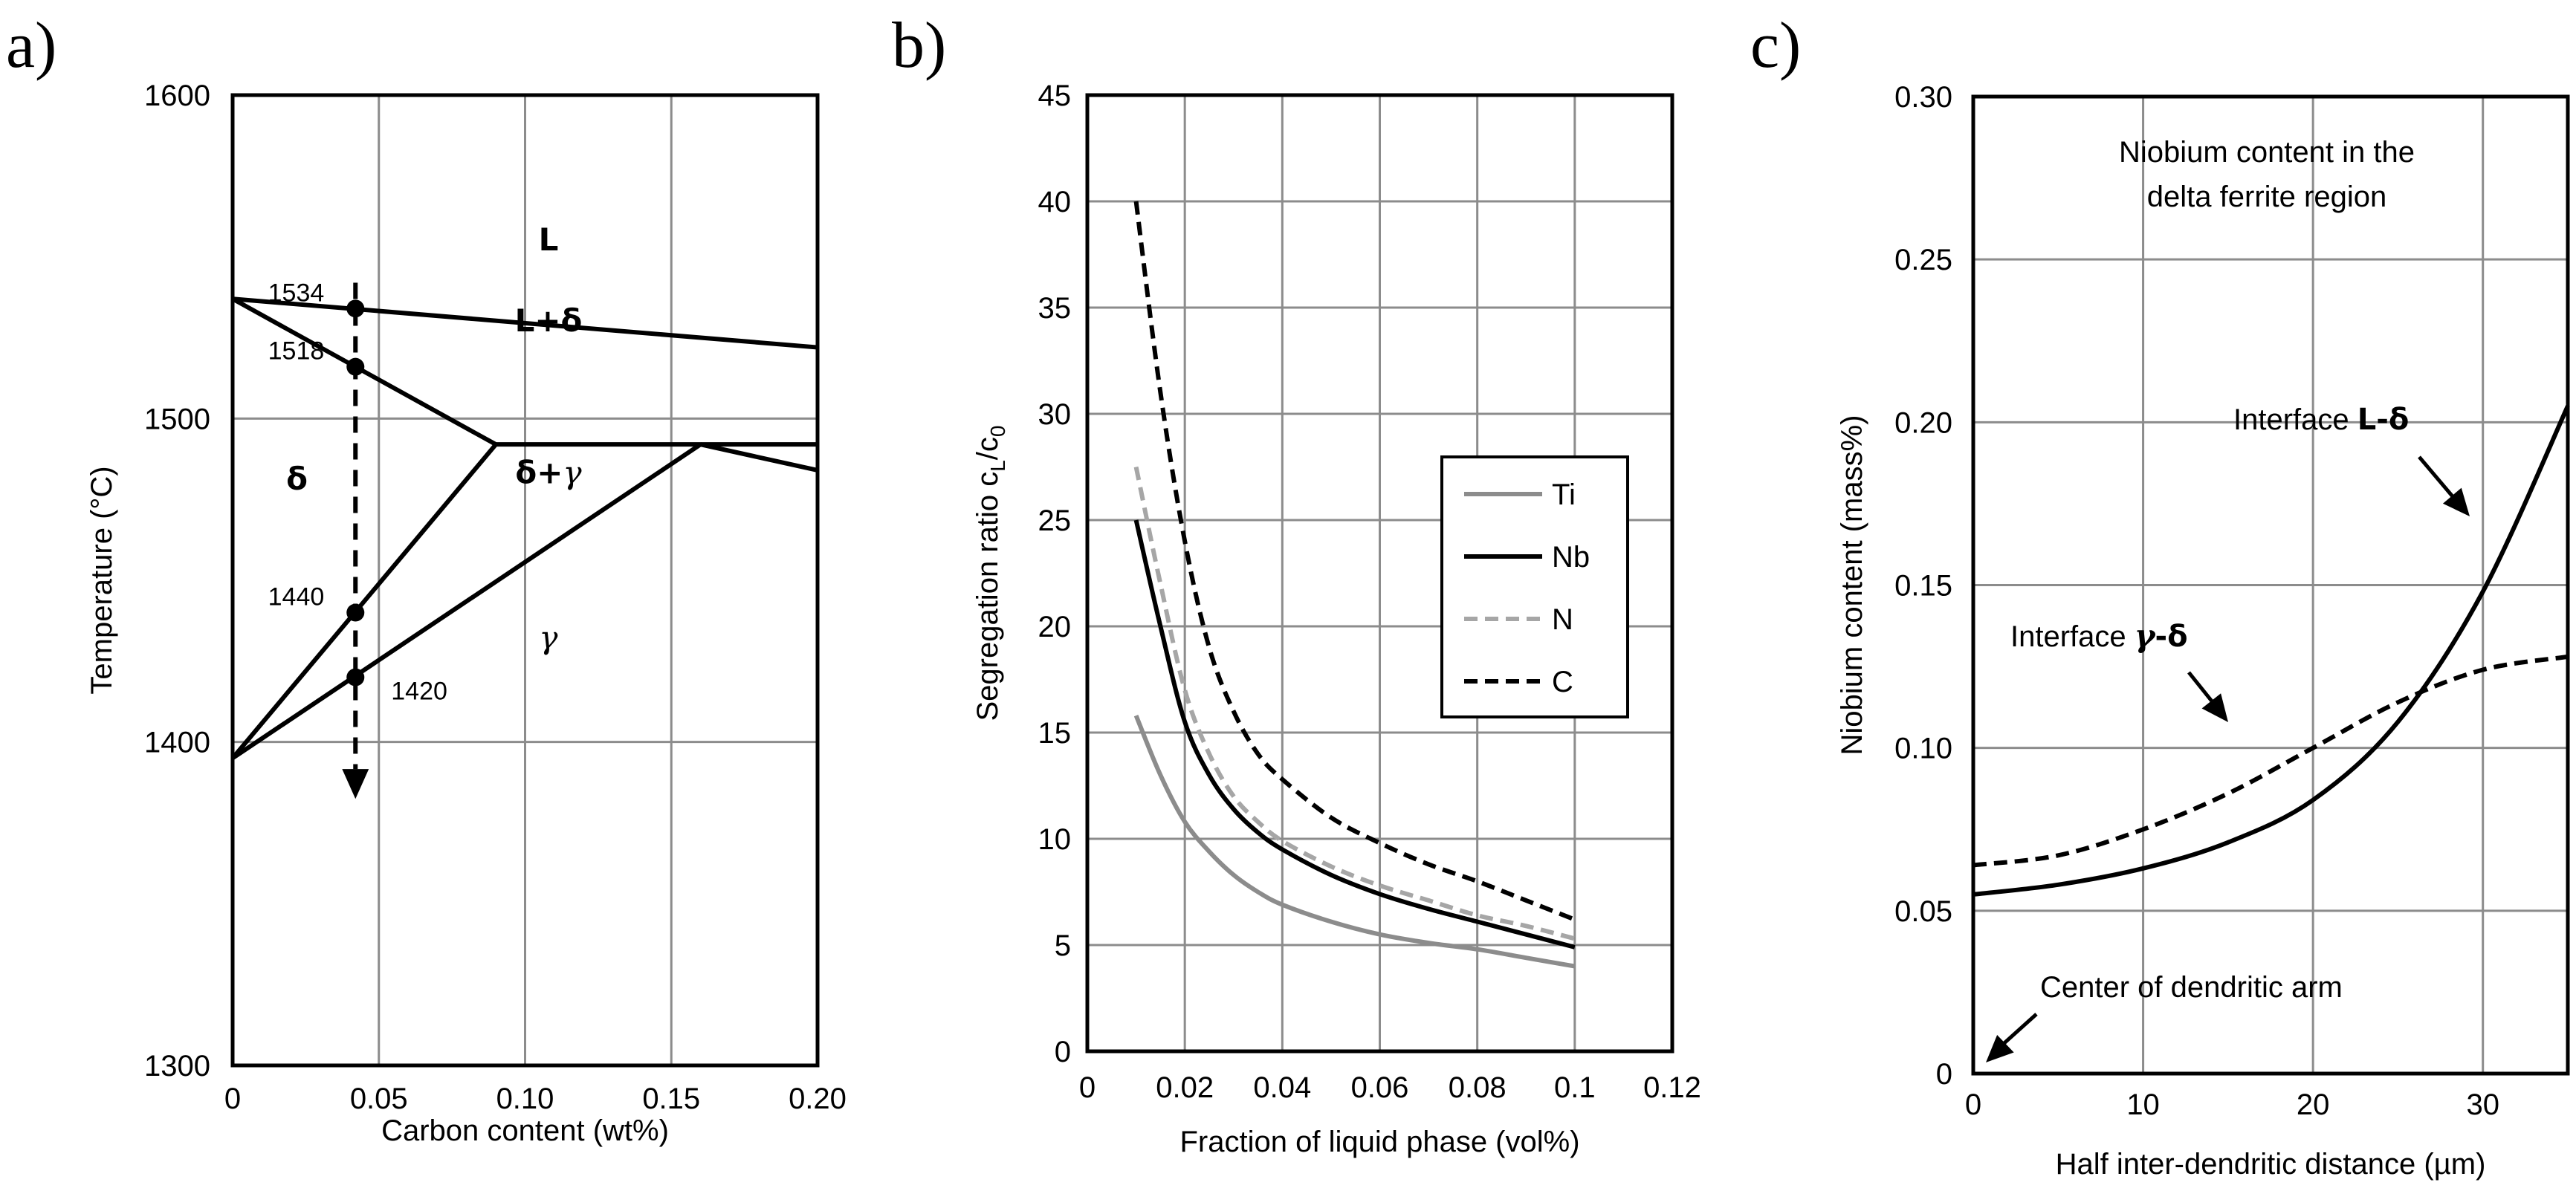  Describe the element at coordinates (2383, 420) in the screenshot. I see `annotation-interface-bold: L-δ` at that location.